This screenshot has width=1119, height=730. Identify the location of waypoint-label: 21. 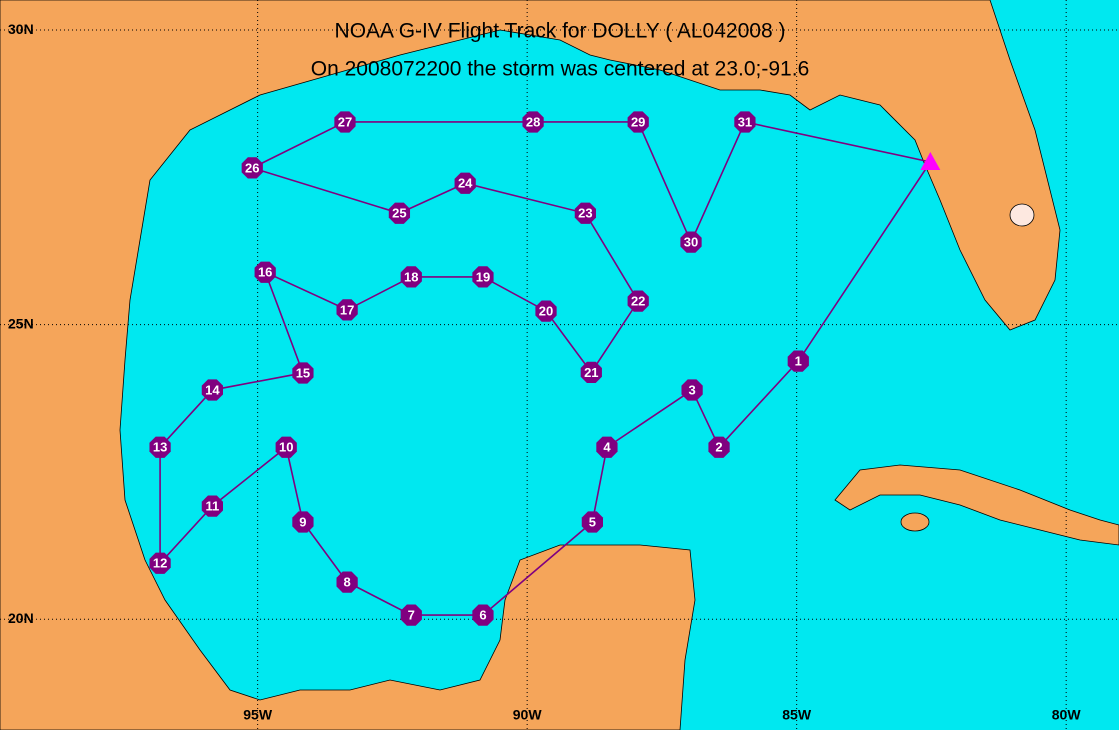
(591, 372).